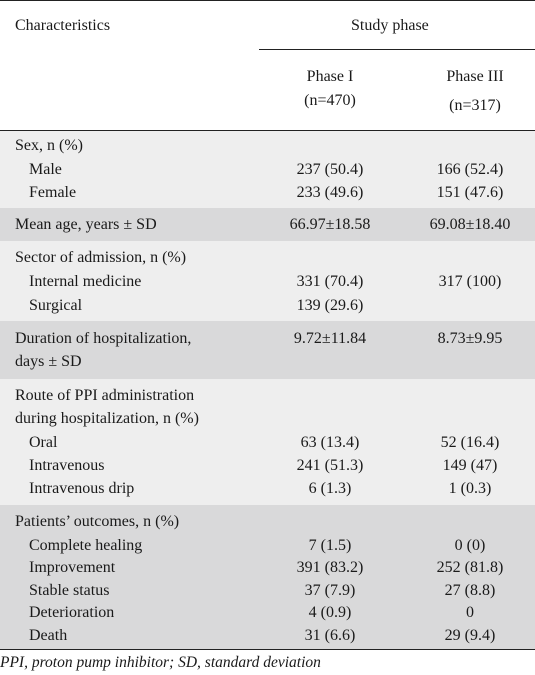 The height and width of the screenshot is (675, 535). Describe the element at coordinates (267, 465) in the screenshot. I see `table-row: Intravenous 241 (51.3) 149 (47)` at that location.